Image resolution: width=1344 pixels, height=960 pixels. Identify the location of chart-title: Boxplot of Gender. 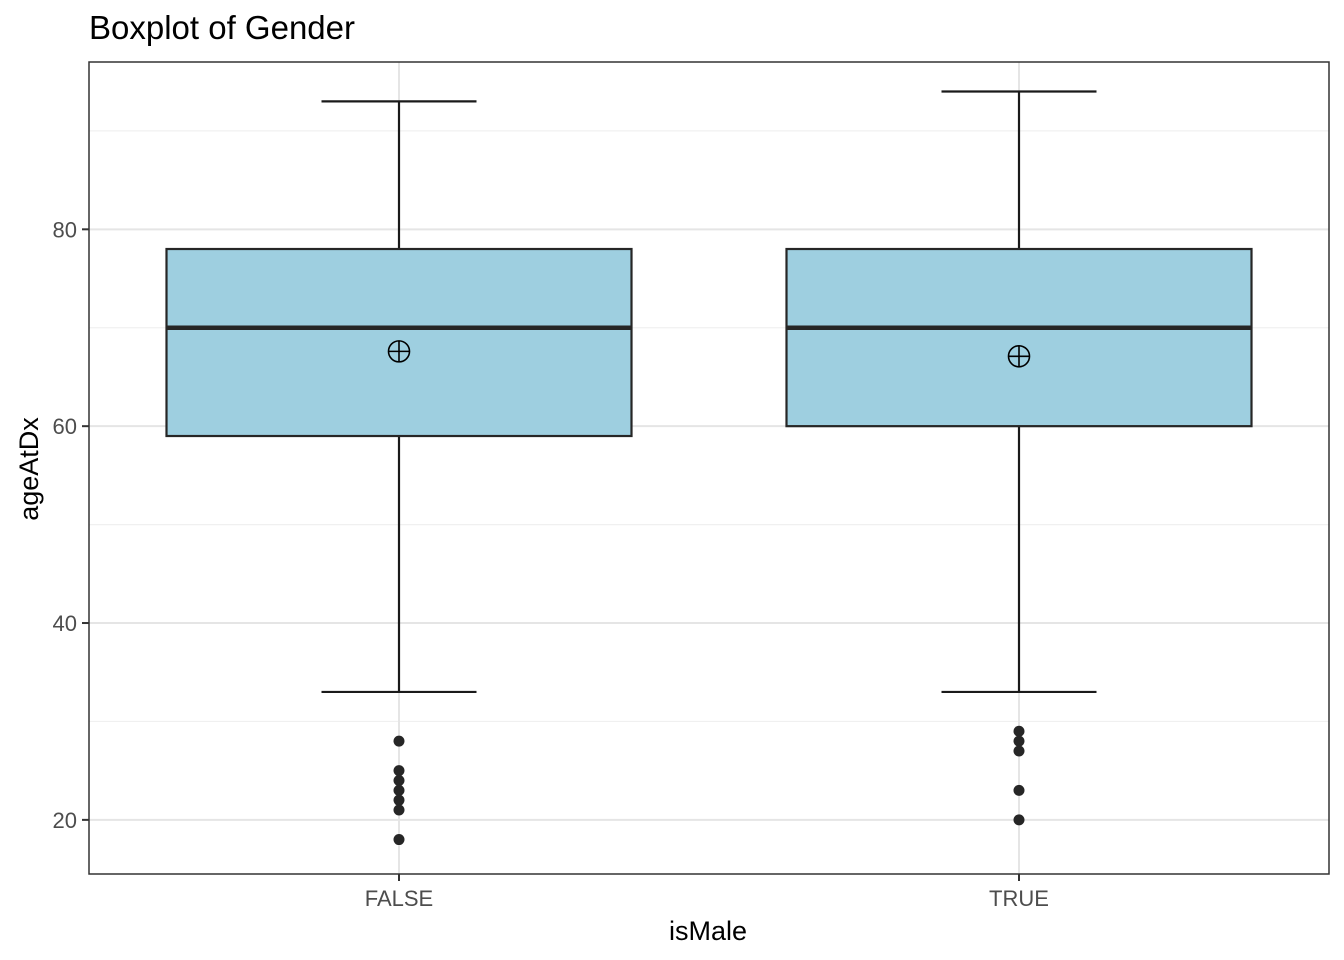
(222, 27).